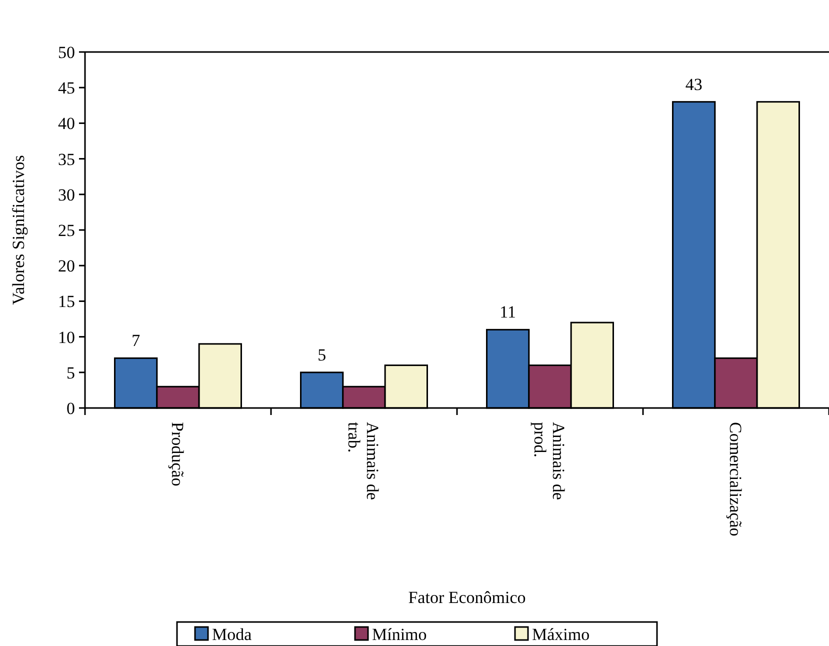  I want to click on y-tick-label: 10, so click(66, 337).